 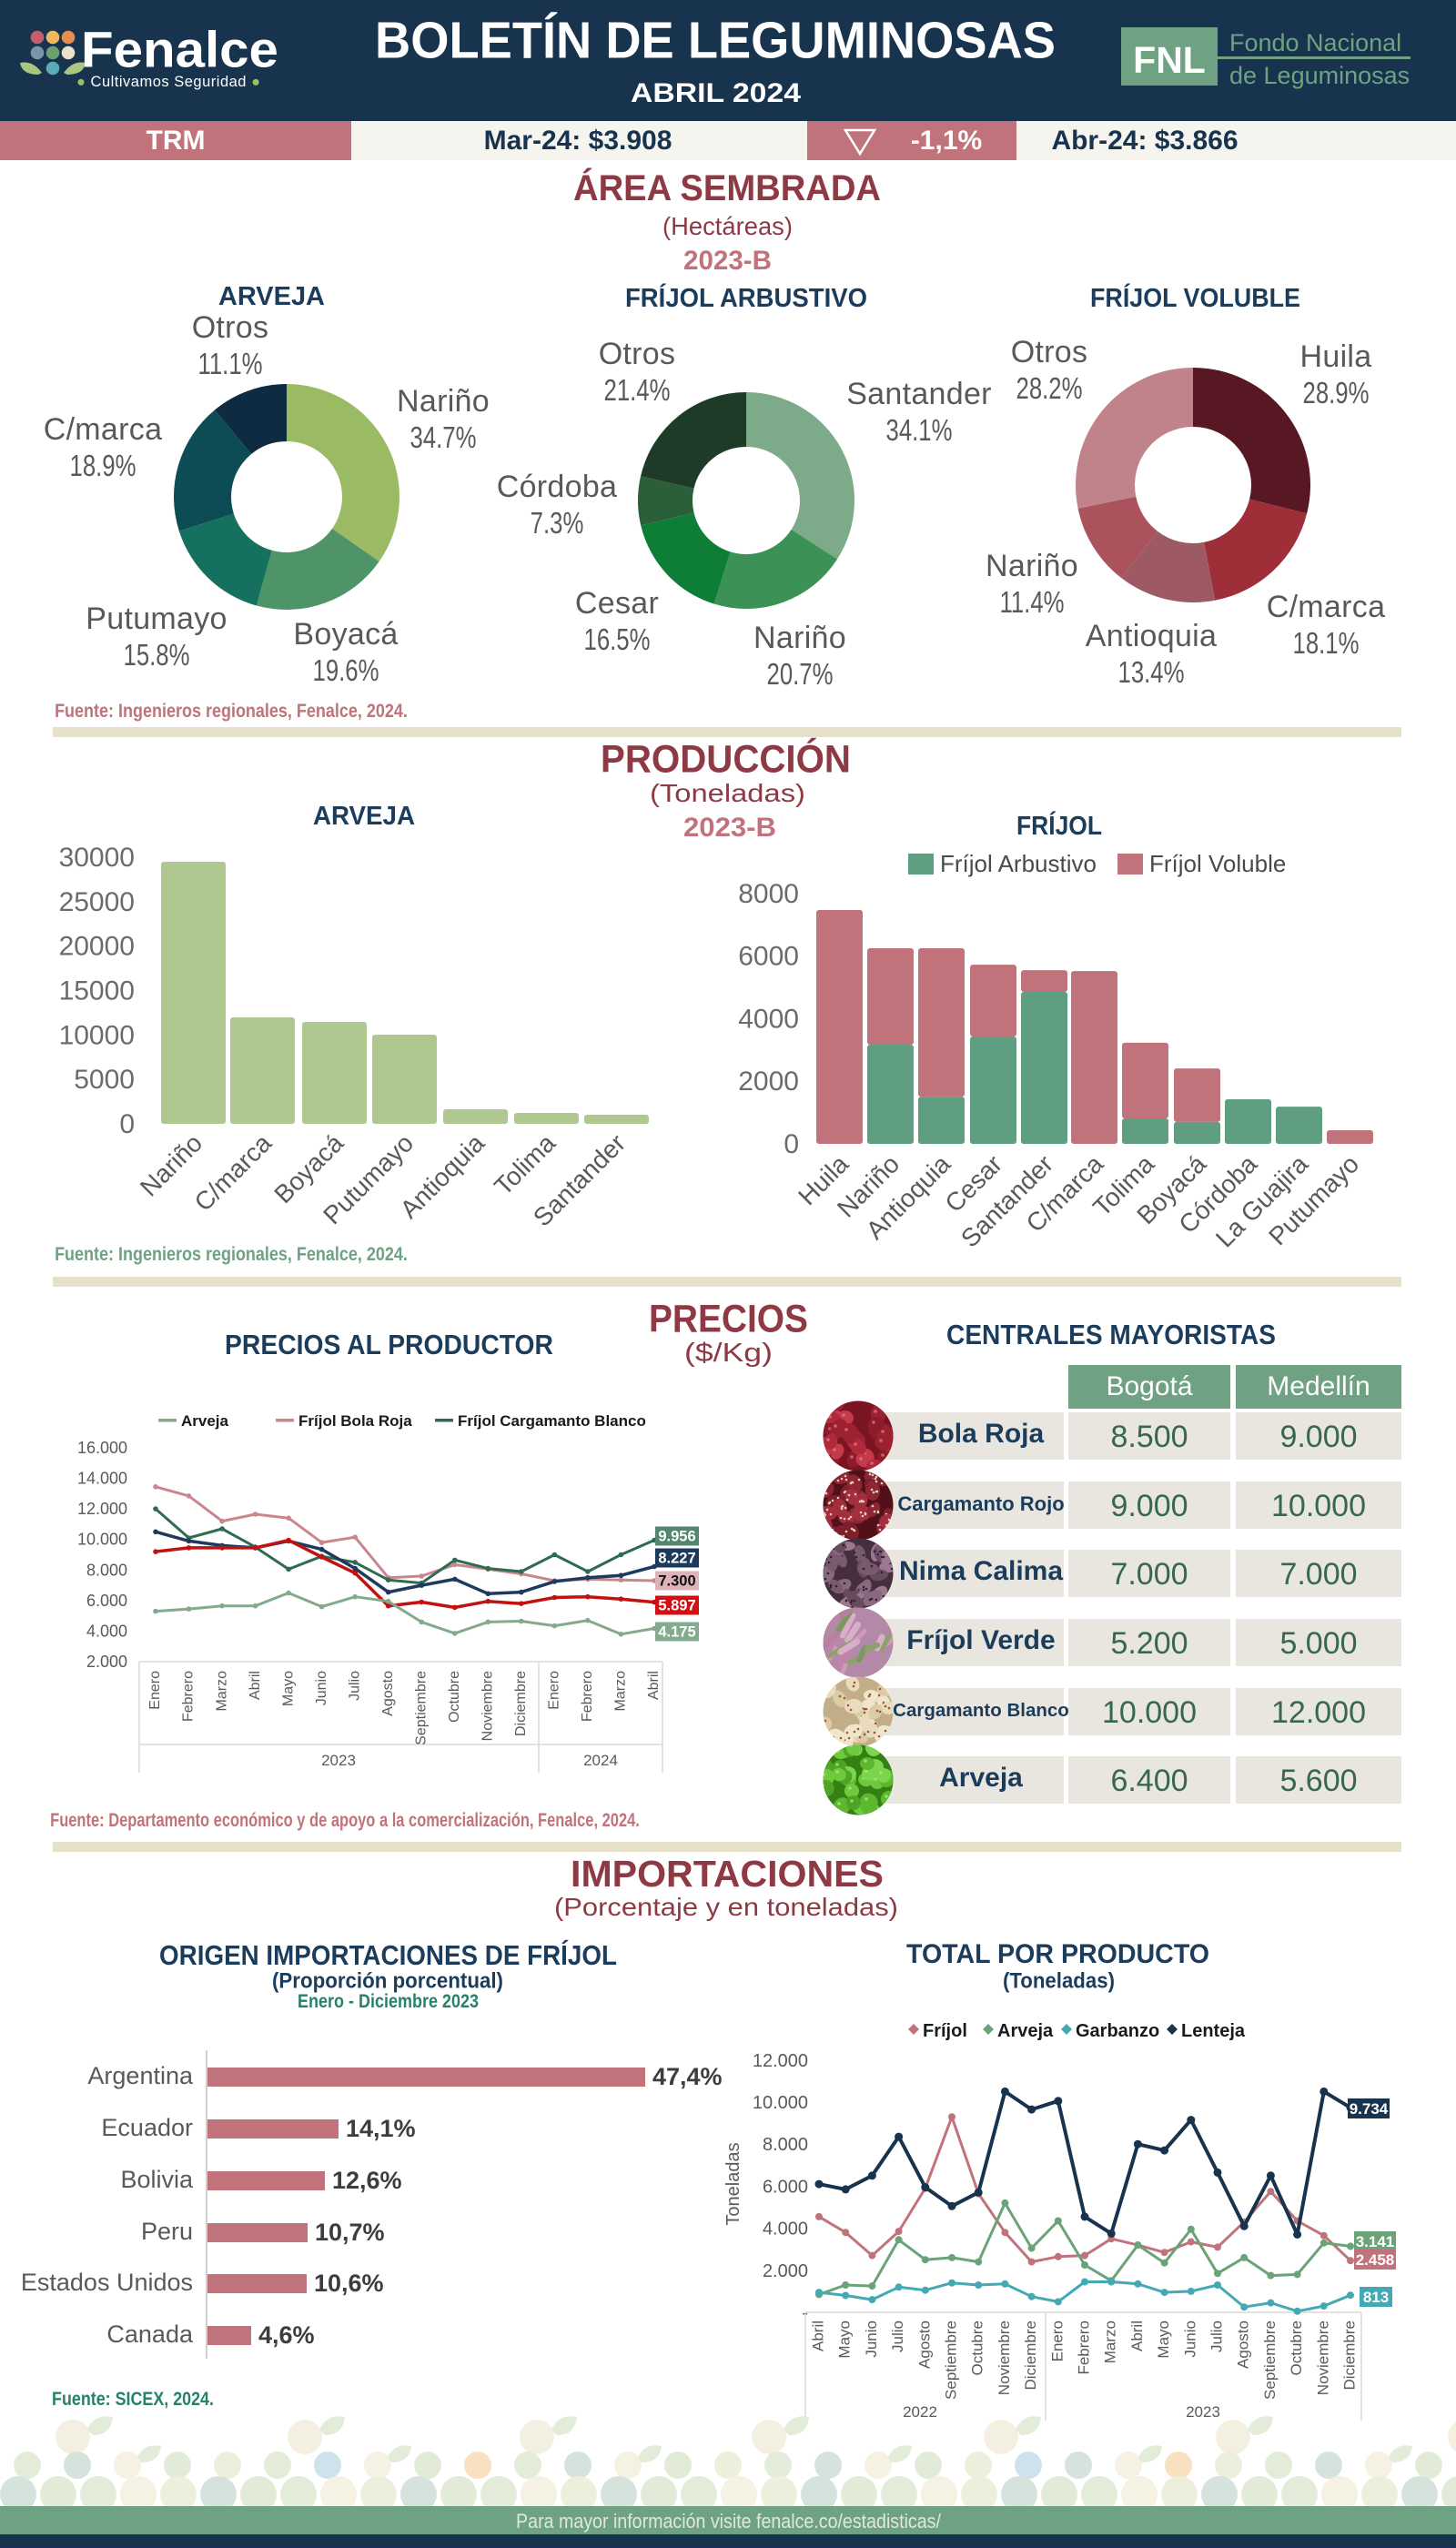 What do you see at coordinates (920, 2412) in the screenshot?
I see `svg-text: 2022` at bounding box center [920, 2412].